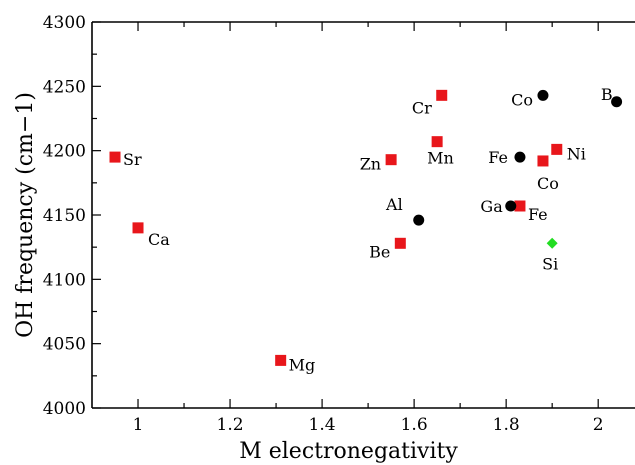  What do you see at coordinates (394, 204) in the screenshot?
I see `point-label-al: Al` at bounding box center [394, 204].